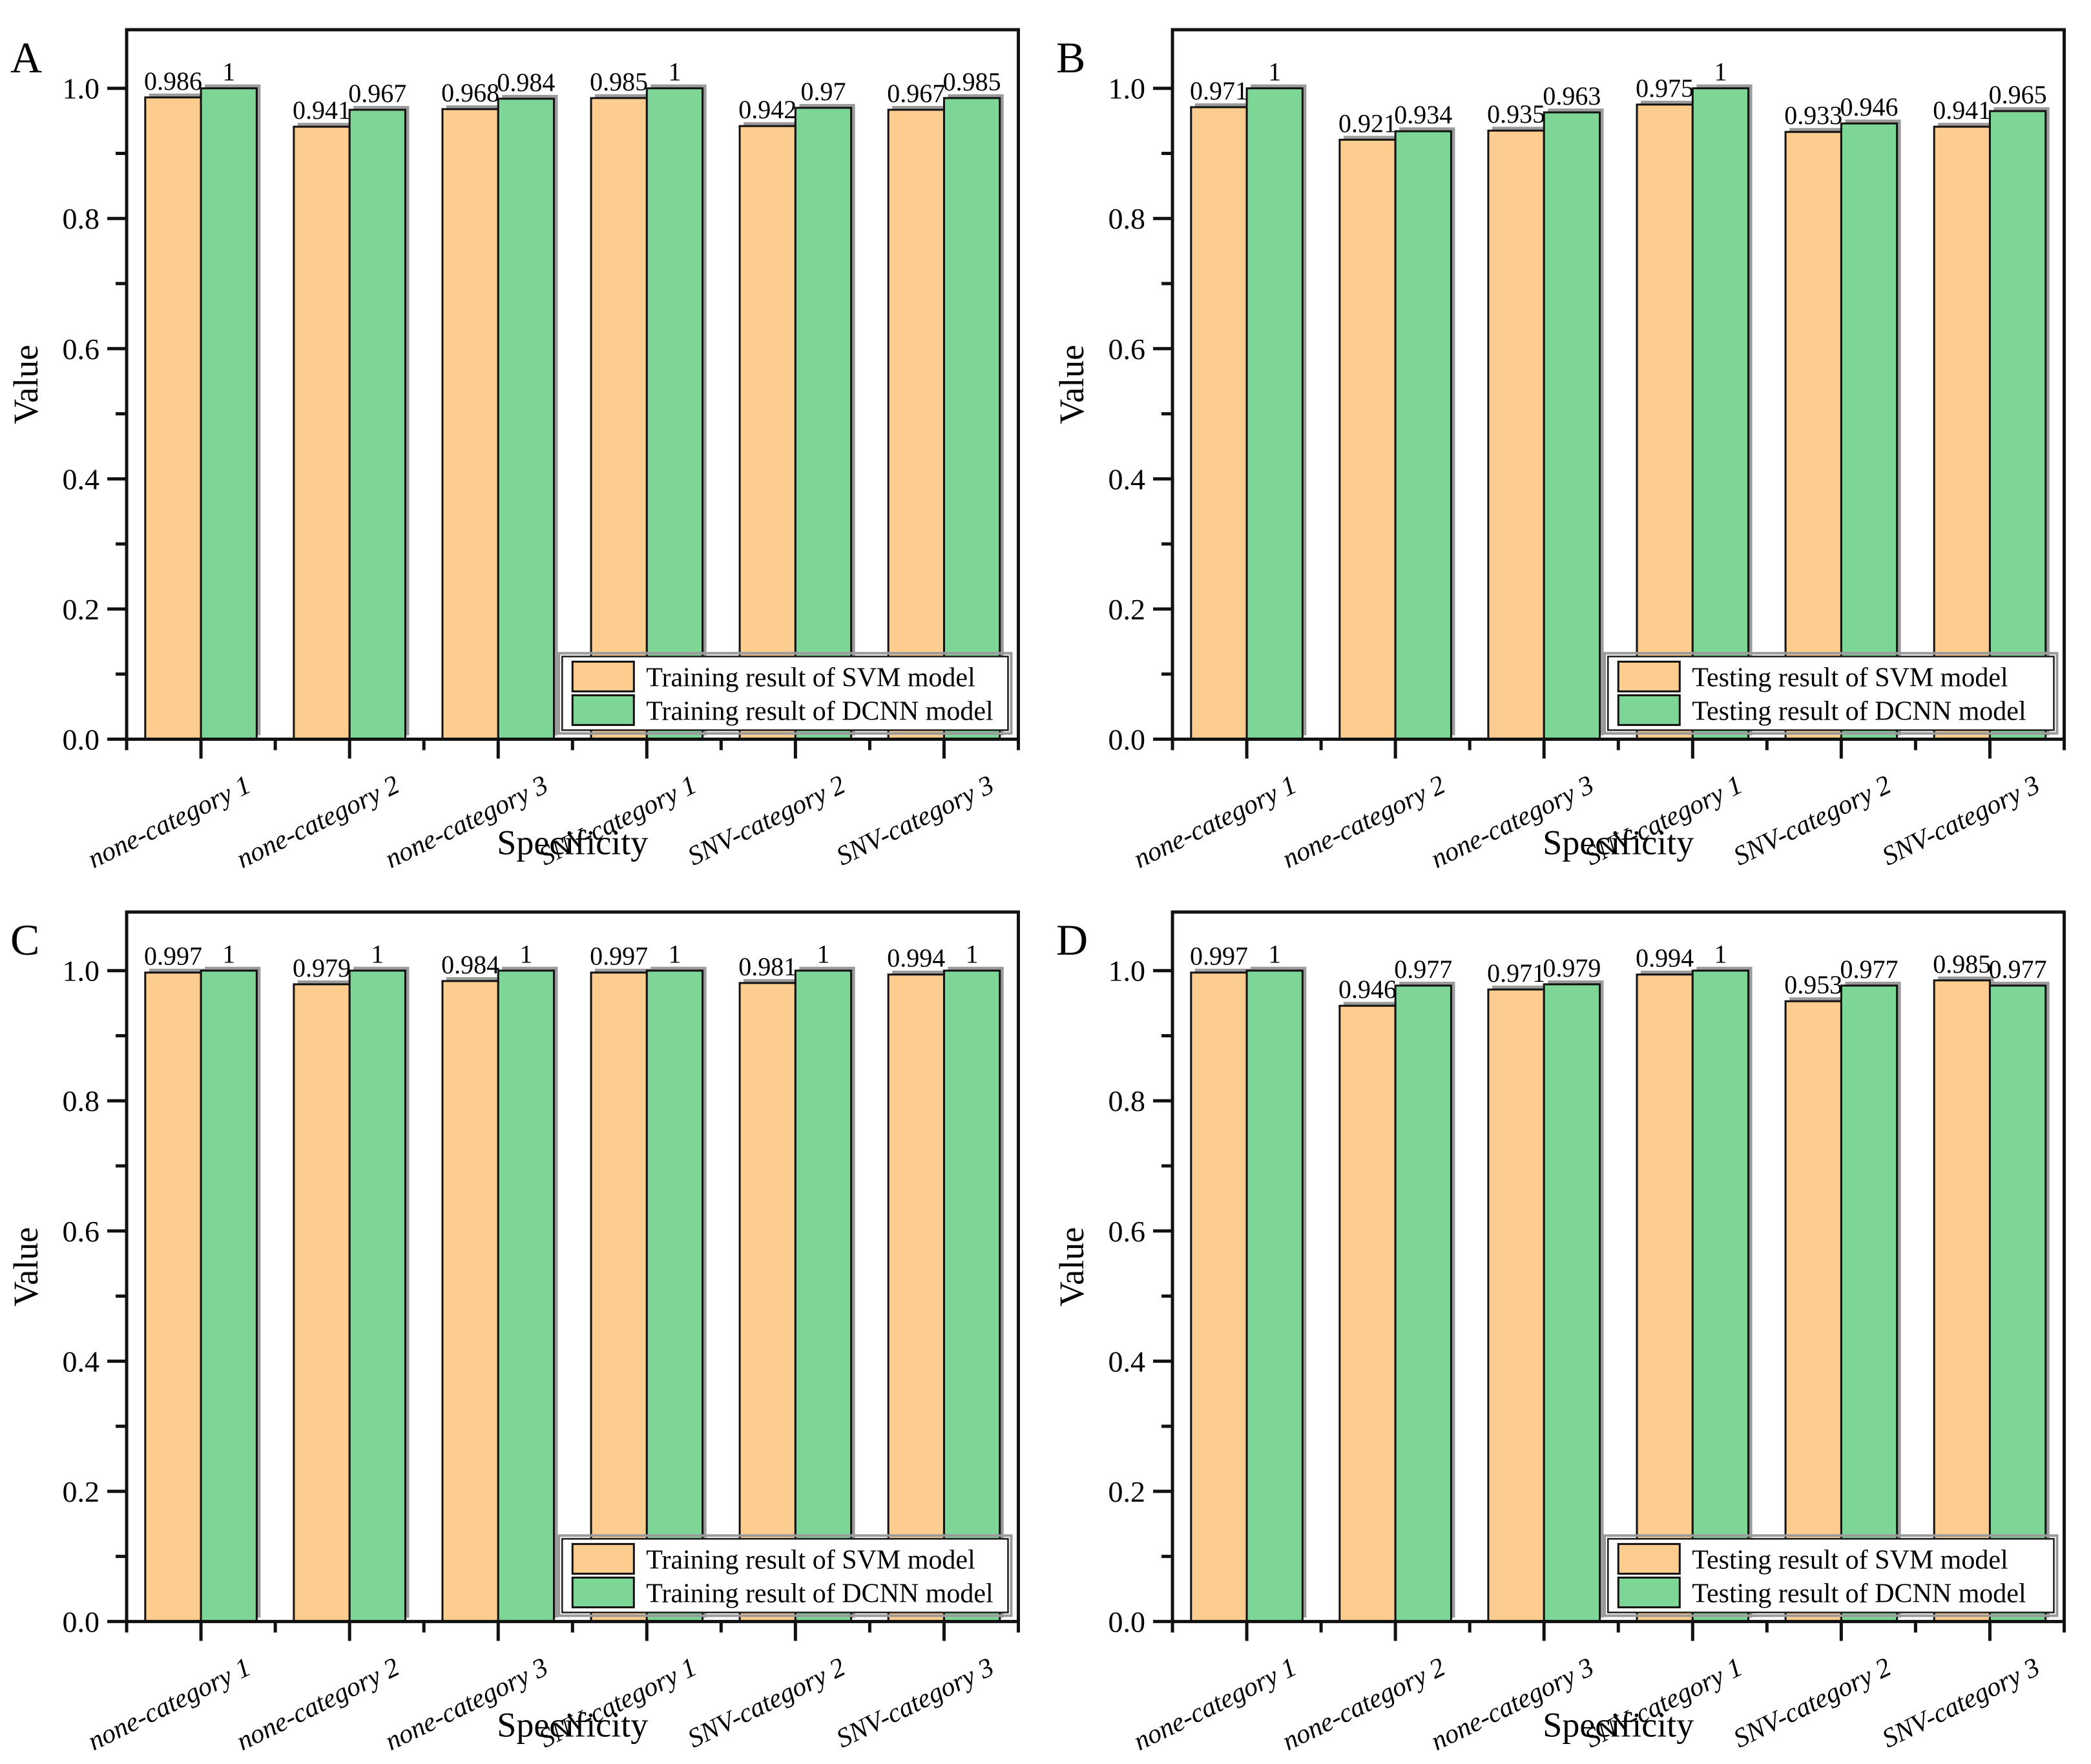 This screenshot has height=1764, width=2091. Describe the element at coordinates (470, 964) in the screenshot. I see `bar-value-label: 0.984` at that location.